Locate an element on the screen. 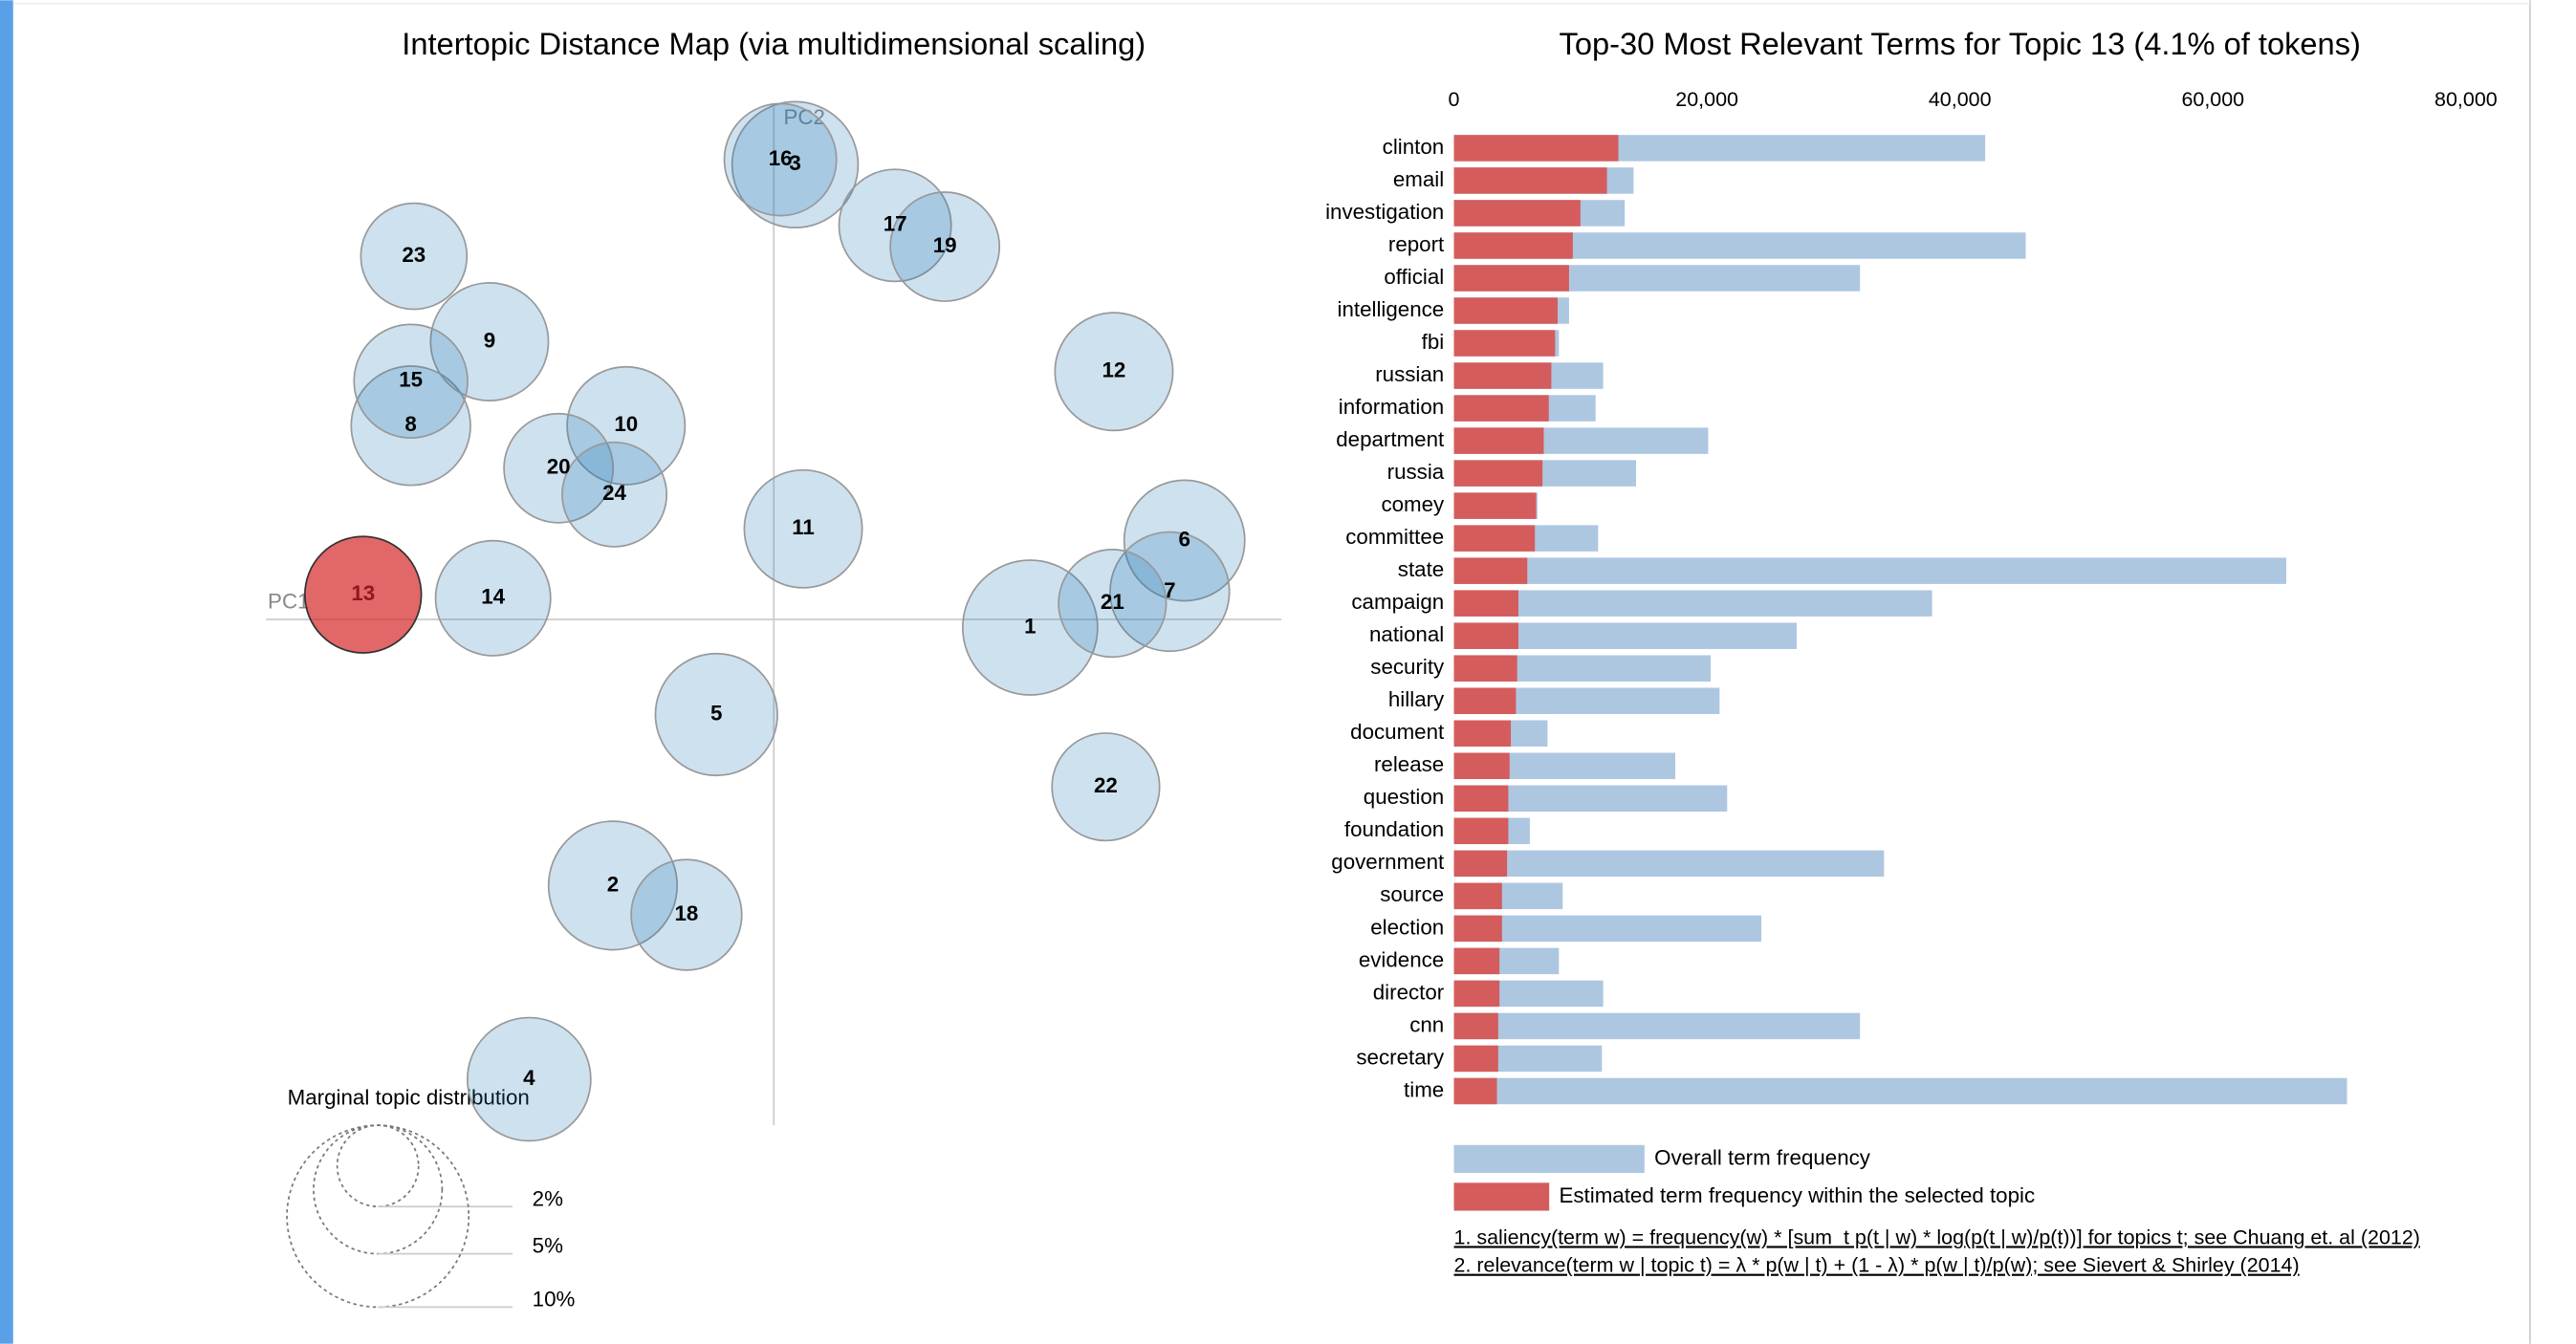 The width and height of the screenshot is (2576, 1344). term-label: election is located at coordinates (1407, 927).